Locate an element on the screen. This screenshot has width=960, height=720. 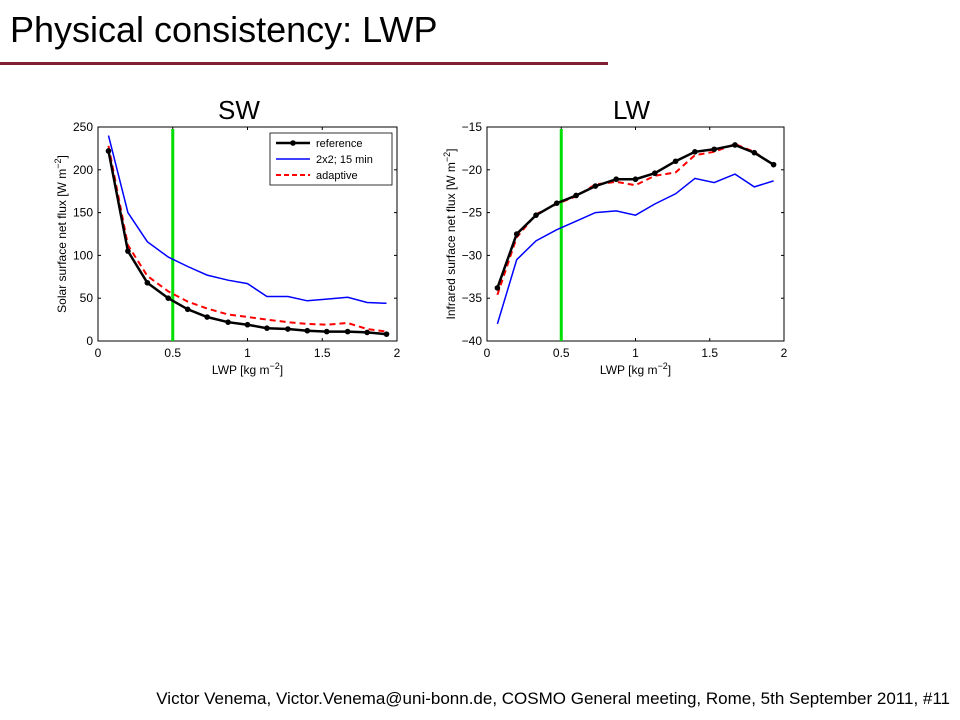
sw-legend-marker is located at coordinates (293, 143).